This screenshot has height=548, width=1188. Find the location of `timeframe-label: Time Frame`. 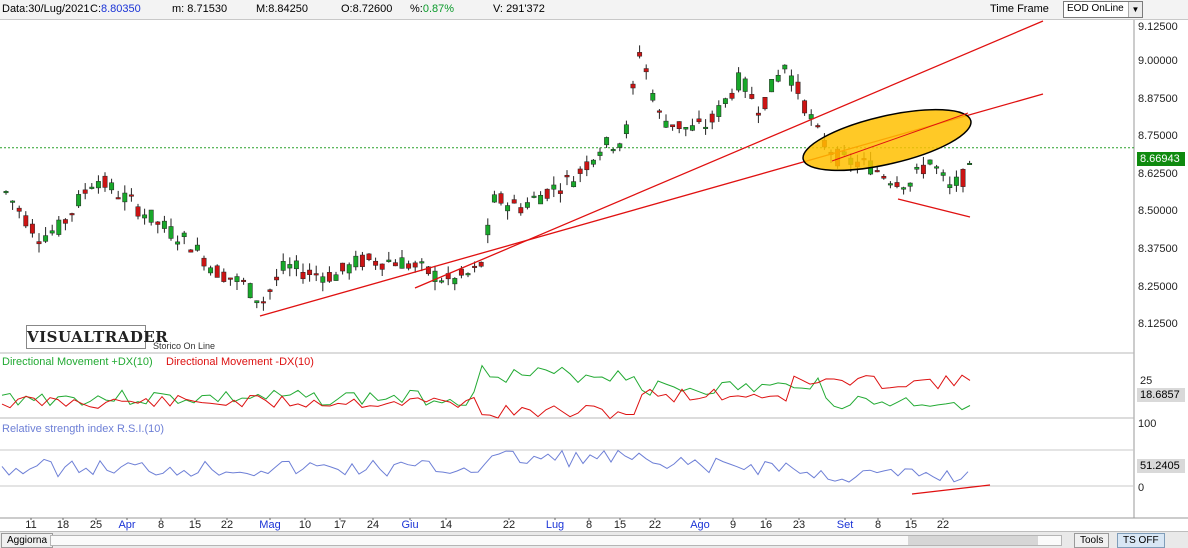

timeframe-label: Time Frame is located at coordinates (1019, 9).